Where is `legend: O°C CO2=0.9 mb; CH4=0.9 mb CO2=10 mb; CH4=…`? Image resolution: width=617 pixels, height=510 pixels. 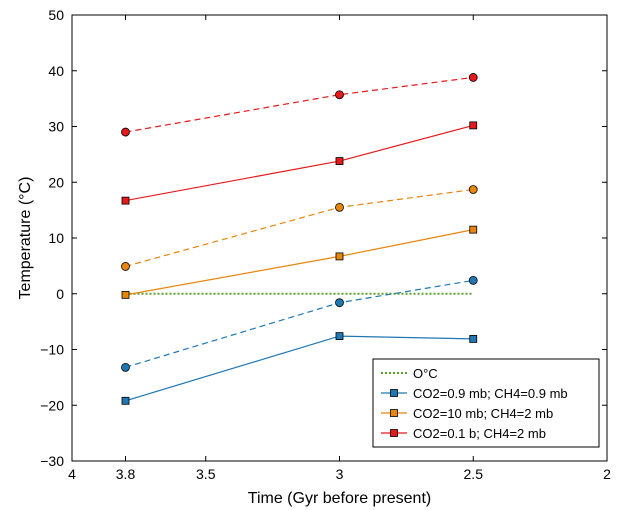 legend: O°C CO2=0.9 mb; CH4=0.9 mb CO2=10 mb; CH4=… is located at coordinates (486, 403).